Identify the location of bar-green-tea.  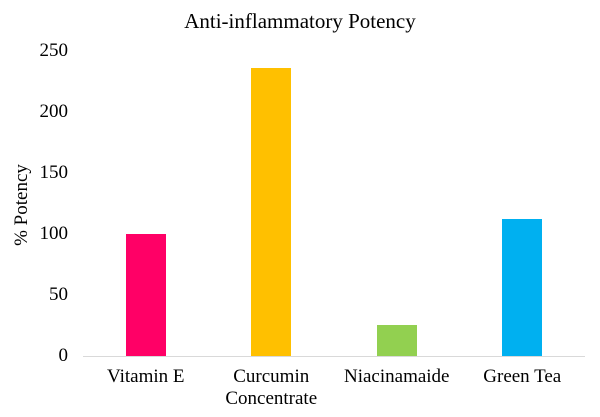
(522, 287).